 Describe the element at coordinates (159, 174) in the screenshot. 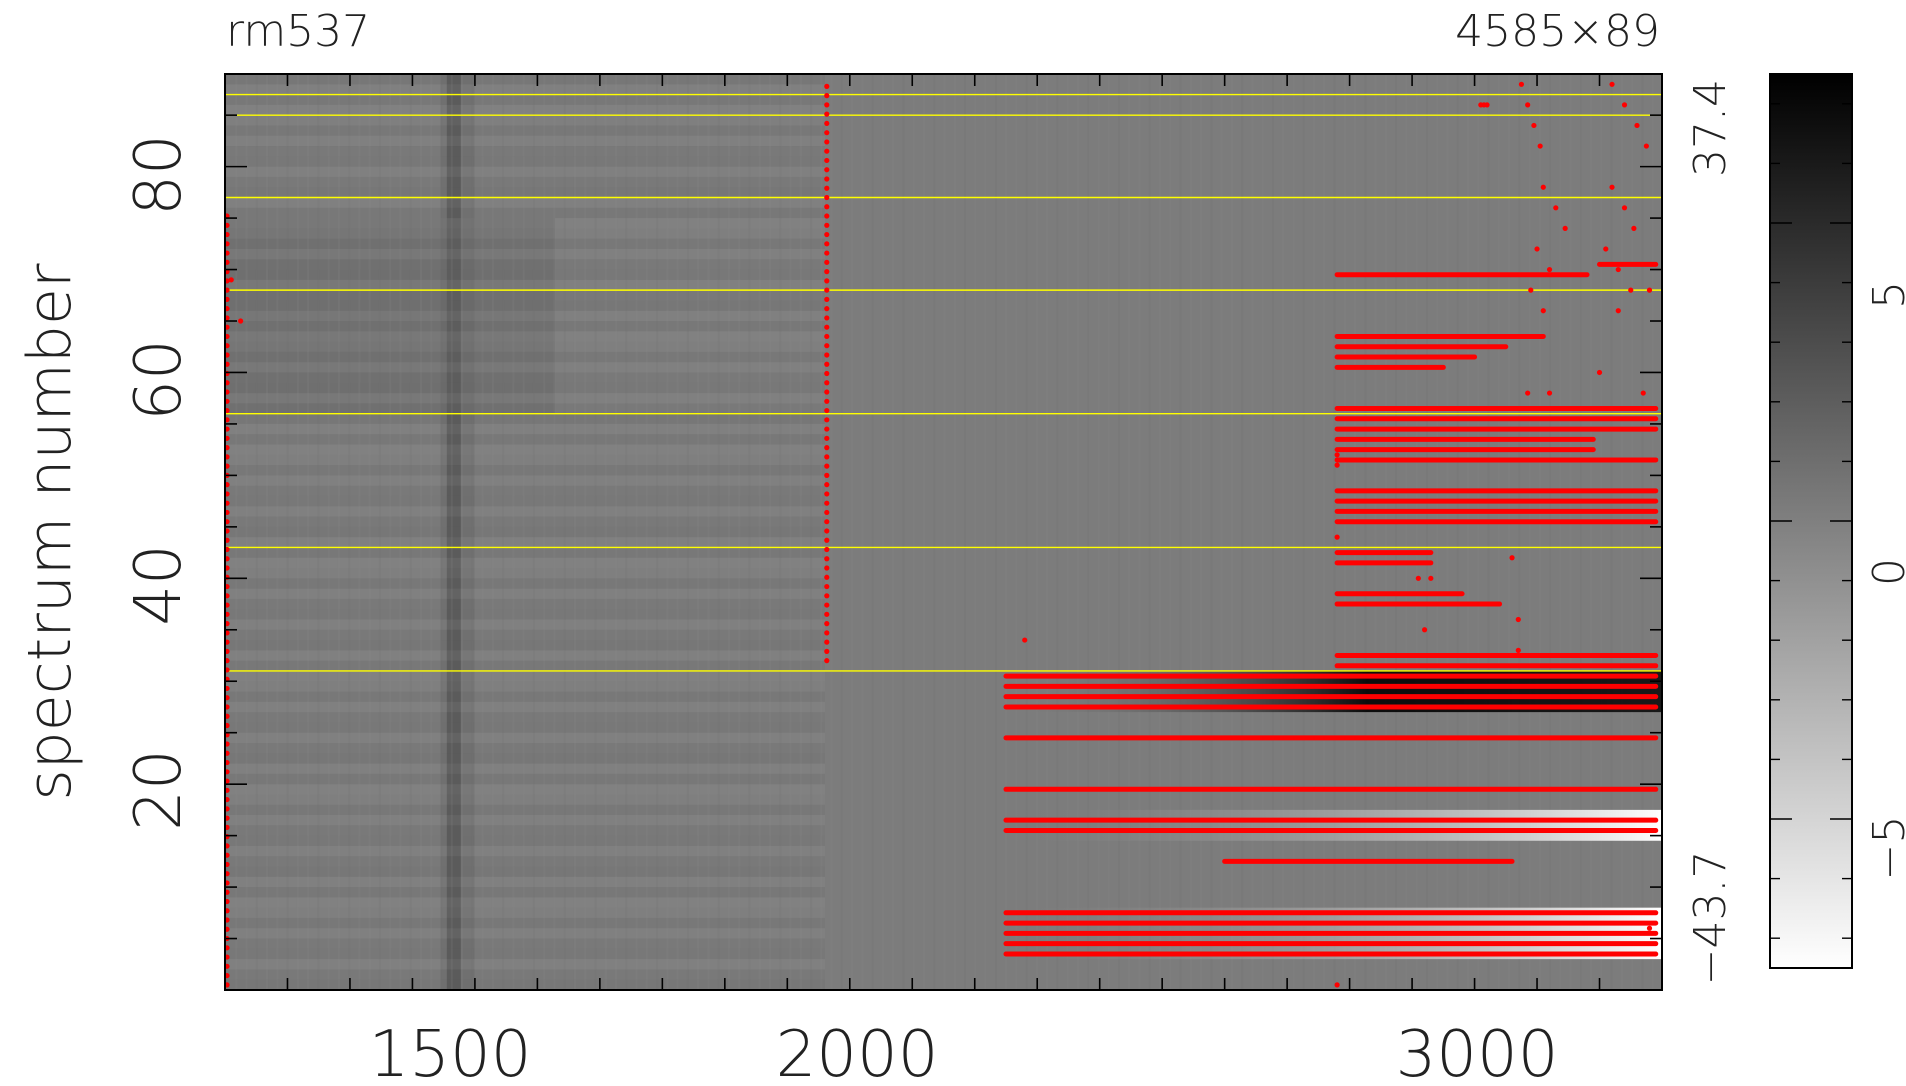

I see `y-tick-label-80: 80` at that location.